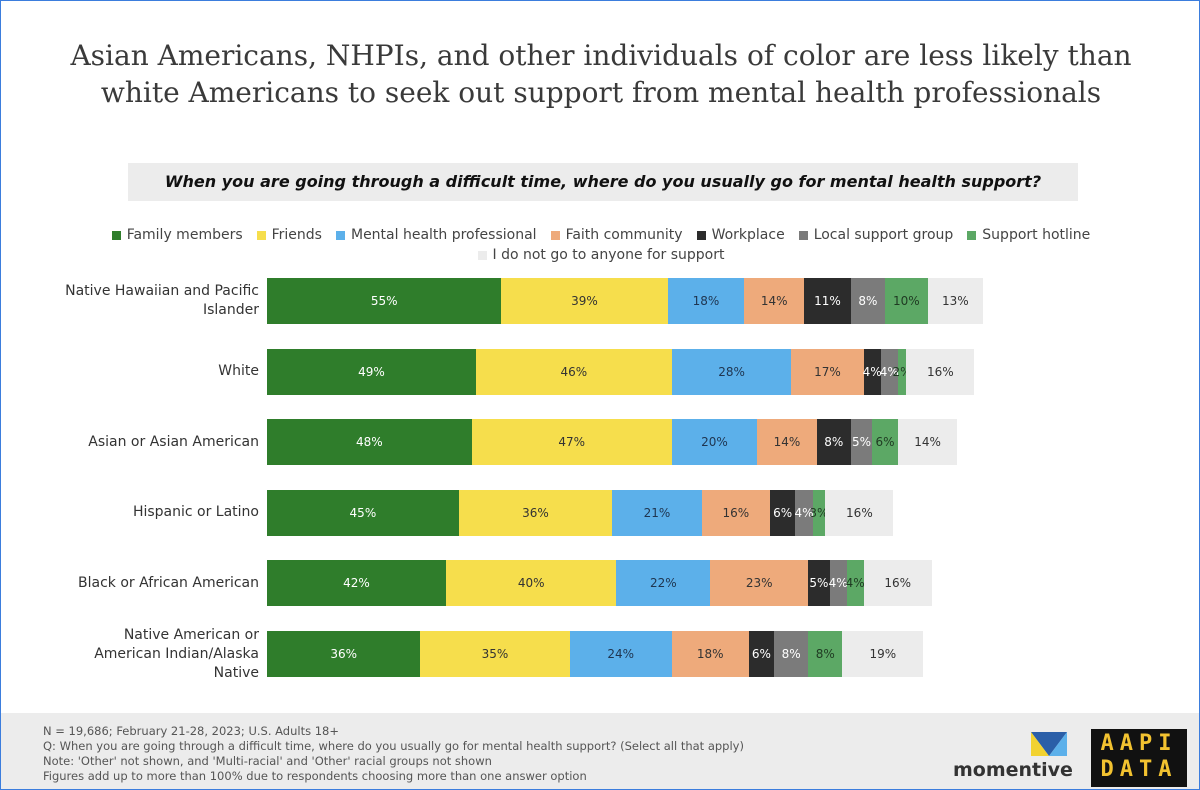 This screenshot has width=1200, height=790. I want to click on value-label: 5%, so click(819, 583).